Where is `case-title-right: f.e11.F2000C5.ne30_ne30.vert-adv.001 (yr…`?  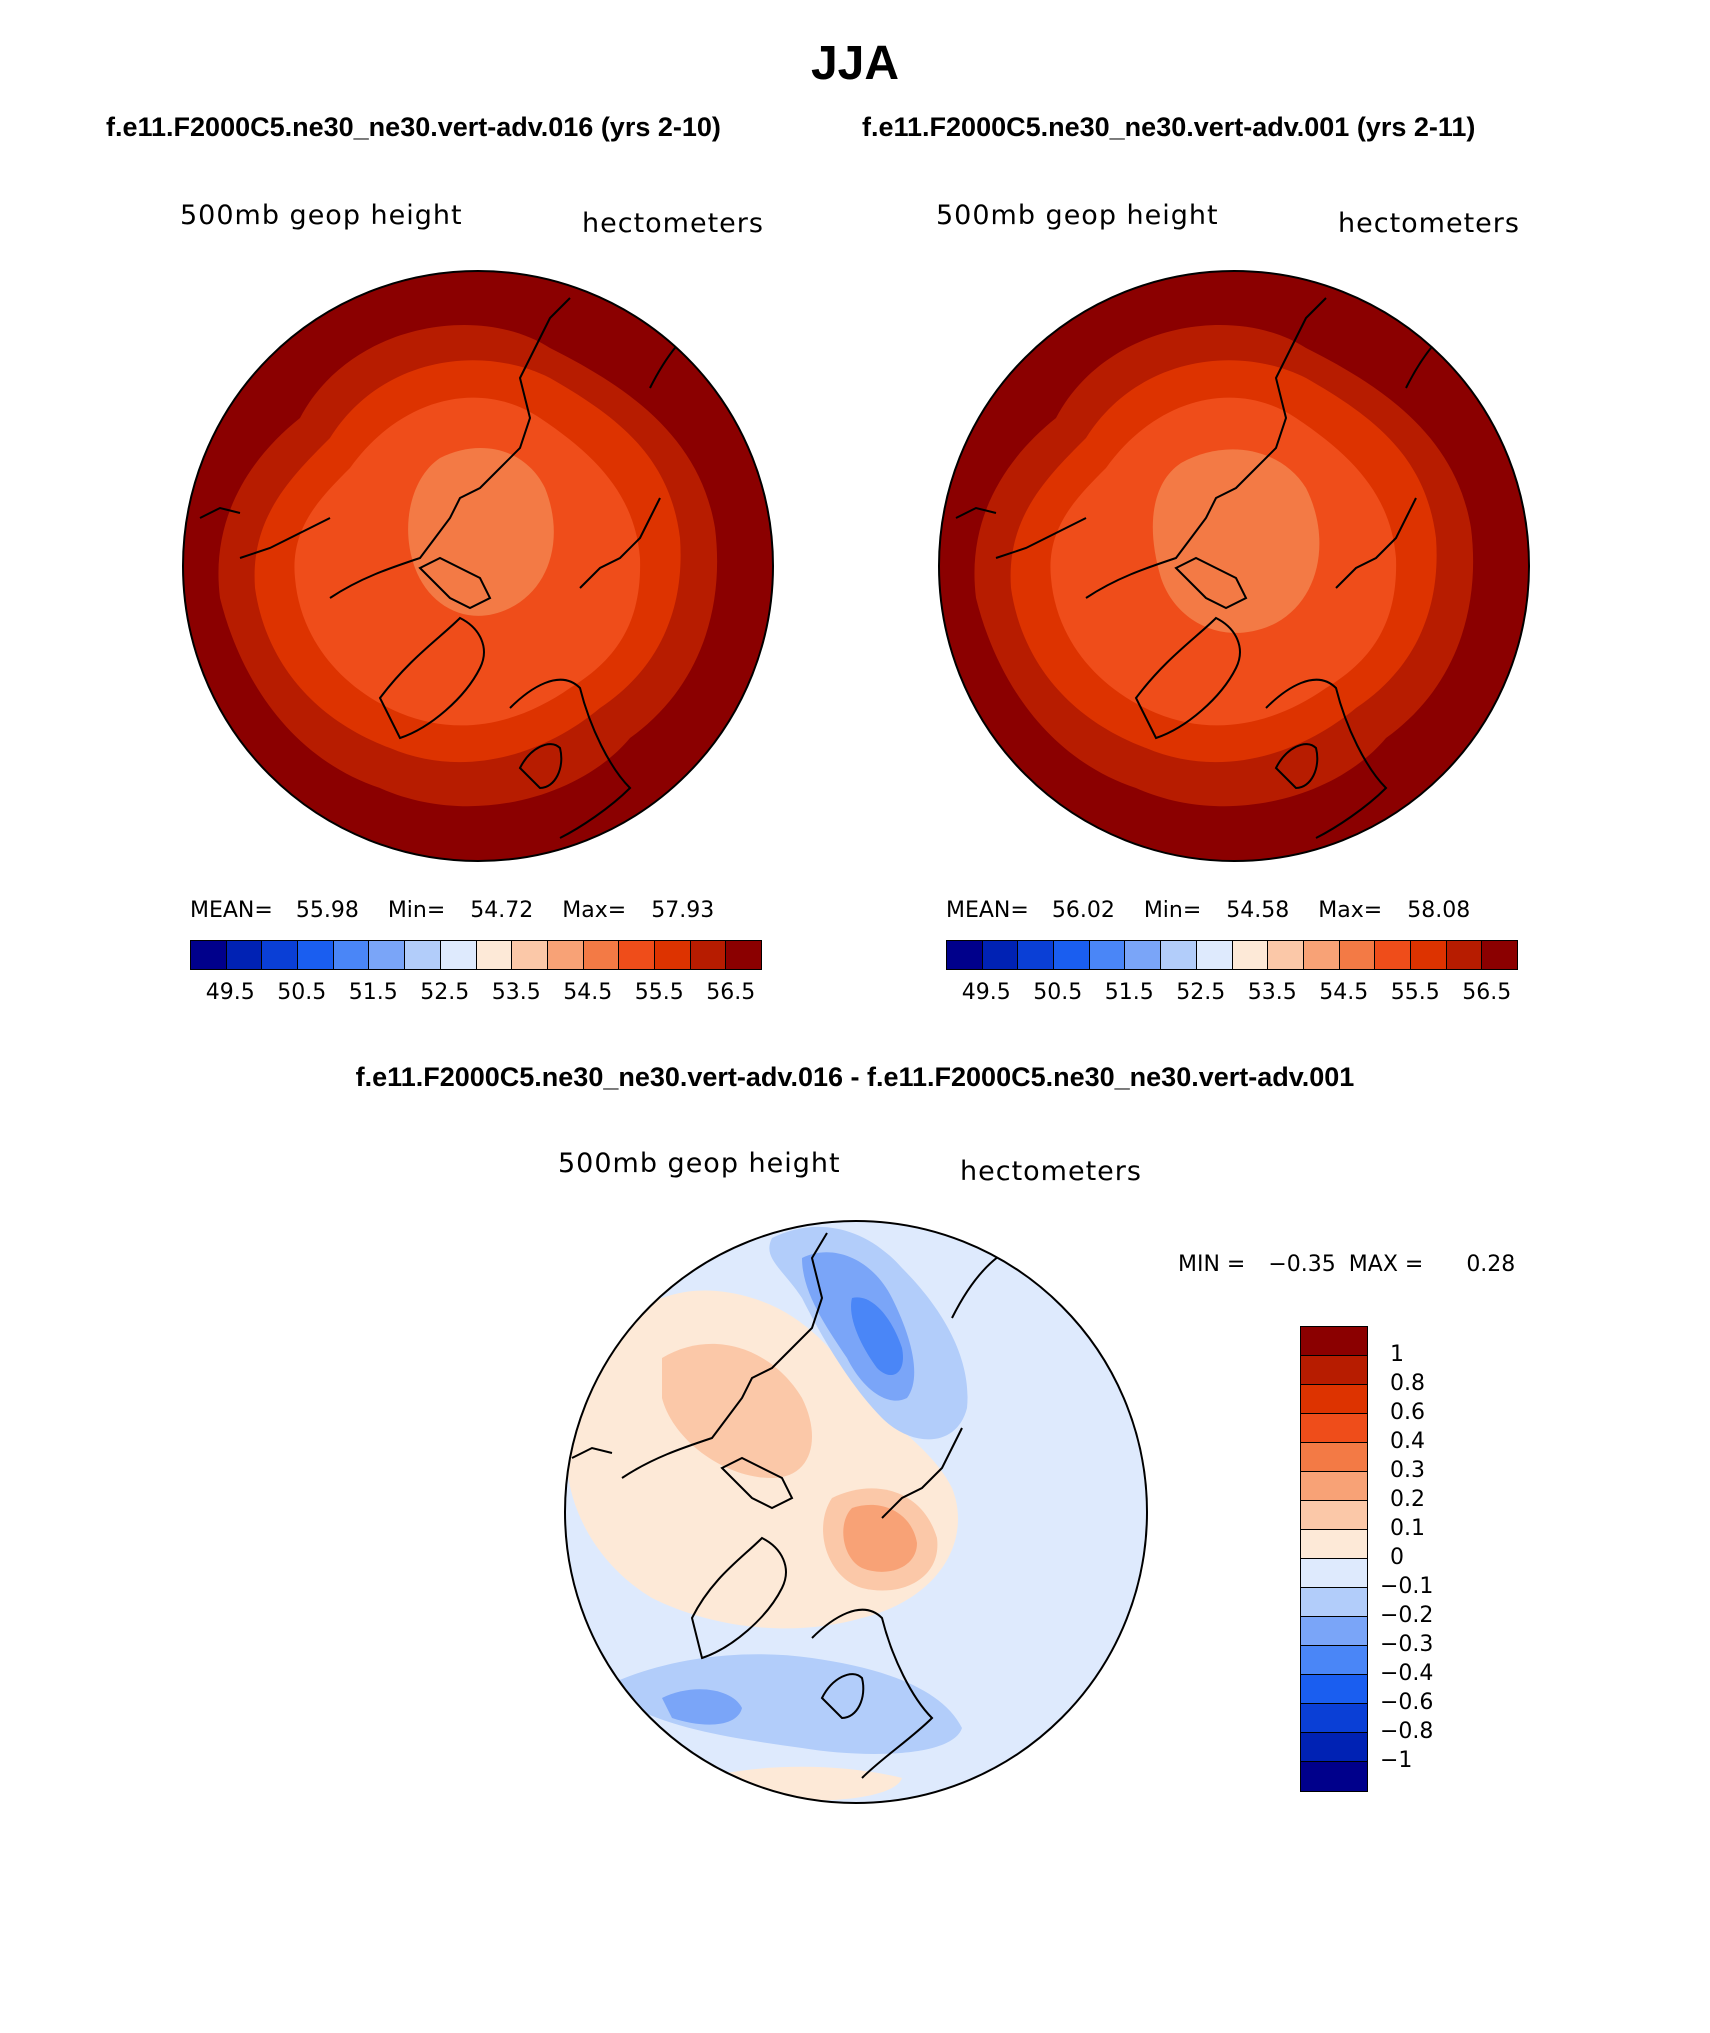 case-title-right: f.e11.F2000C5.ne30_ne30.vert-adv.001 (yr… is located at coordinates (1169, 127).